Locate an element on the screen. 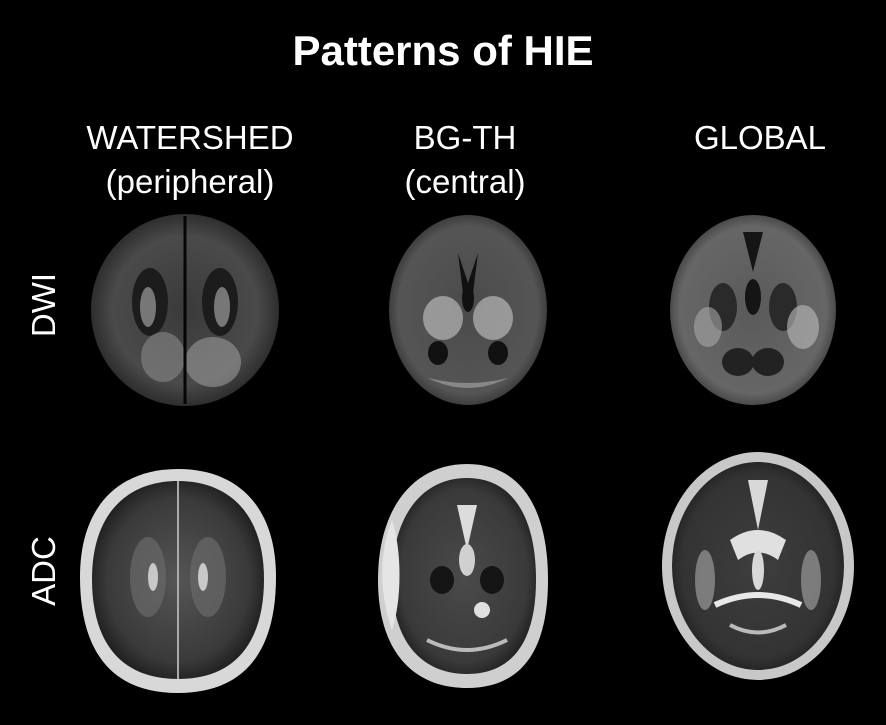 The image size is (886, 725). column-header-watershed-line2: (peripheral) is located at coordinates (190, 181).